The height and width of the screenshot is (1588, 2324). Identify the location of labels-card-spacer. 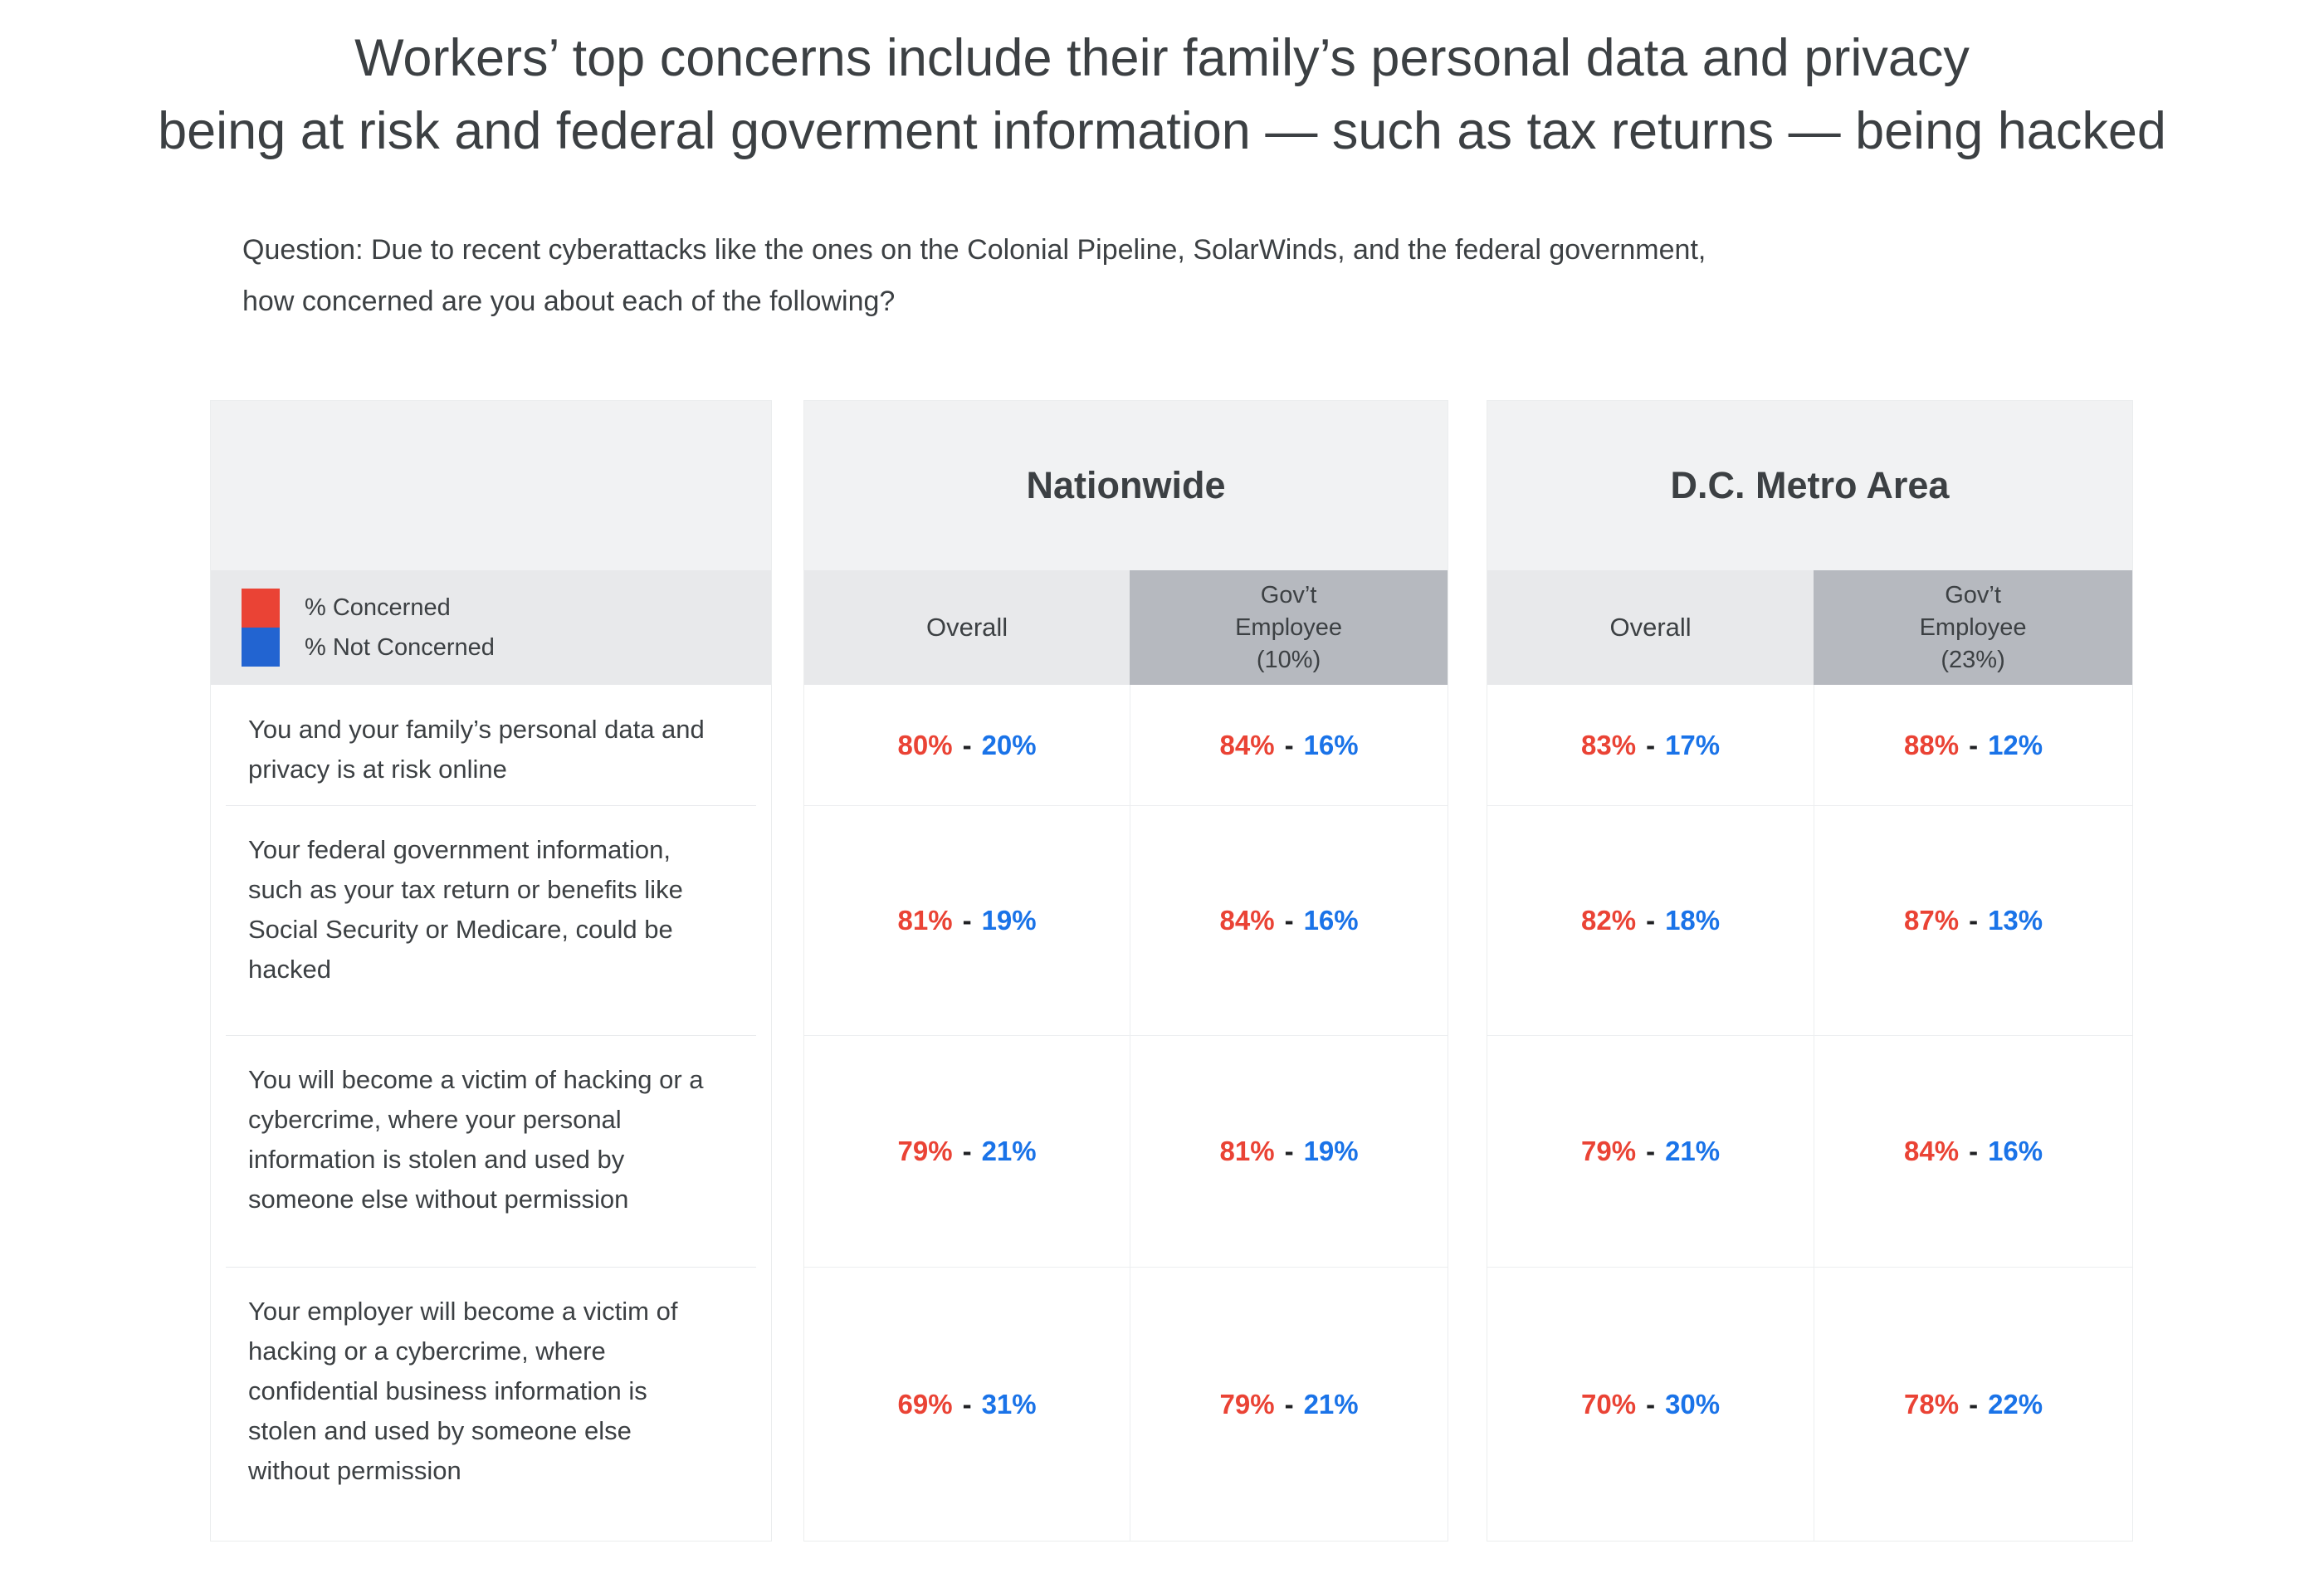
(491, 486).